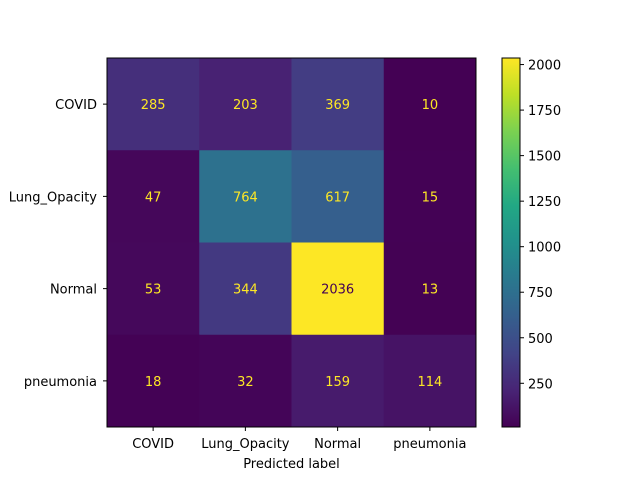  I want to click on colorbar-tick-label: 1250, so click(544, 202).